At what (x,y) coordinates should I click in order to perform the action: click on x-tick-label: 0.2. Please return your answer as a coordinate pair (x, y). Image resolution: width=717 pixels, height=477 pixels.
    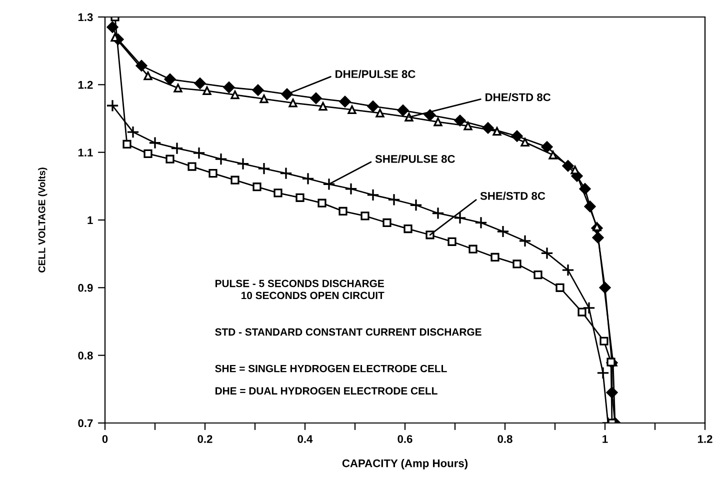
    Looking at the image, I should click on (205, 439).